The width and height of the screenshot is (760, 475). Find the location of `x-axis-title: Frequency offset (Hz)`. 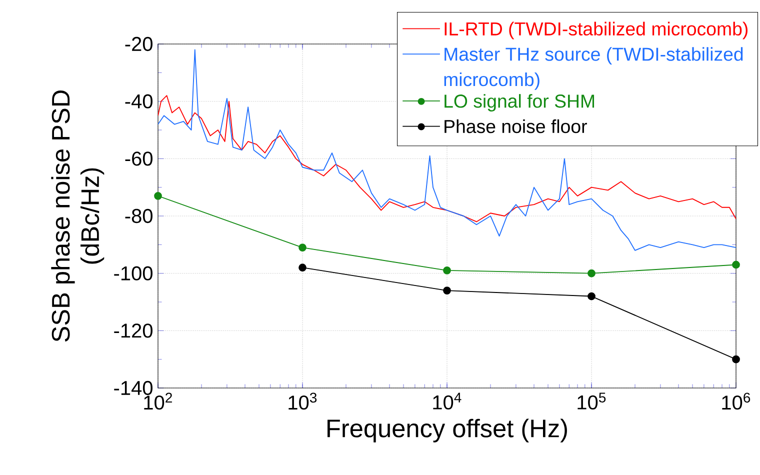

x-axis-title: Frequency offset (Hz) is located at coordinates (447, 430).